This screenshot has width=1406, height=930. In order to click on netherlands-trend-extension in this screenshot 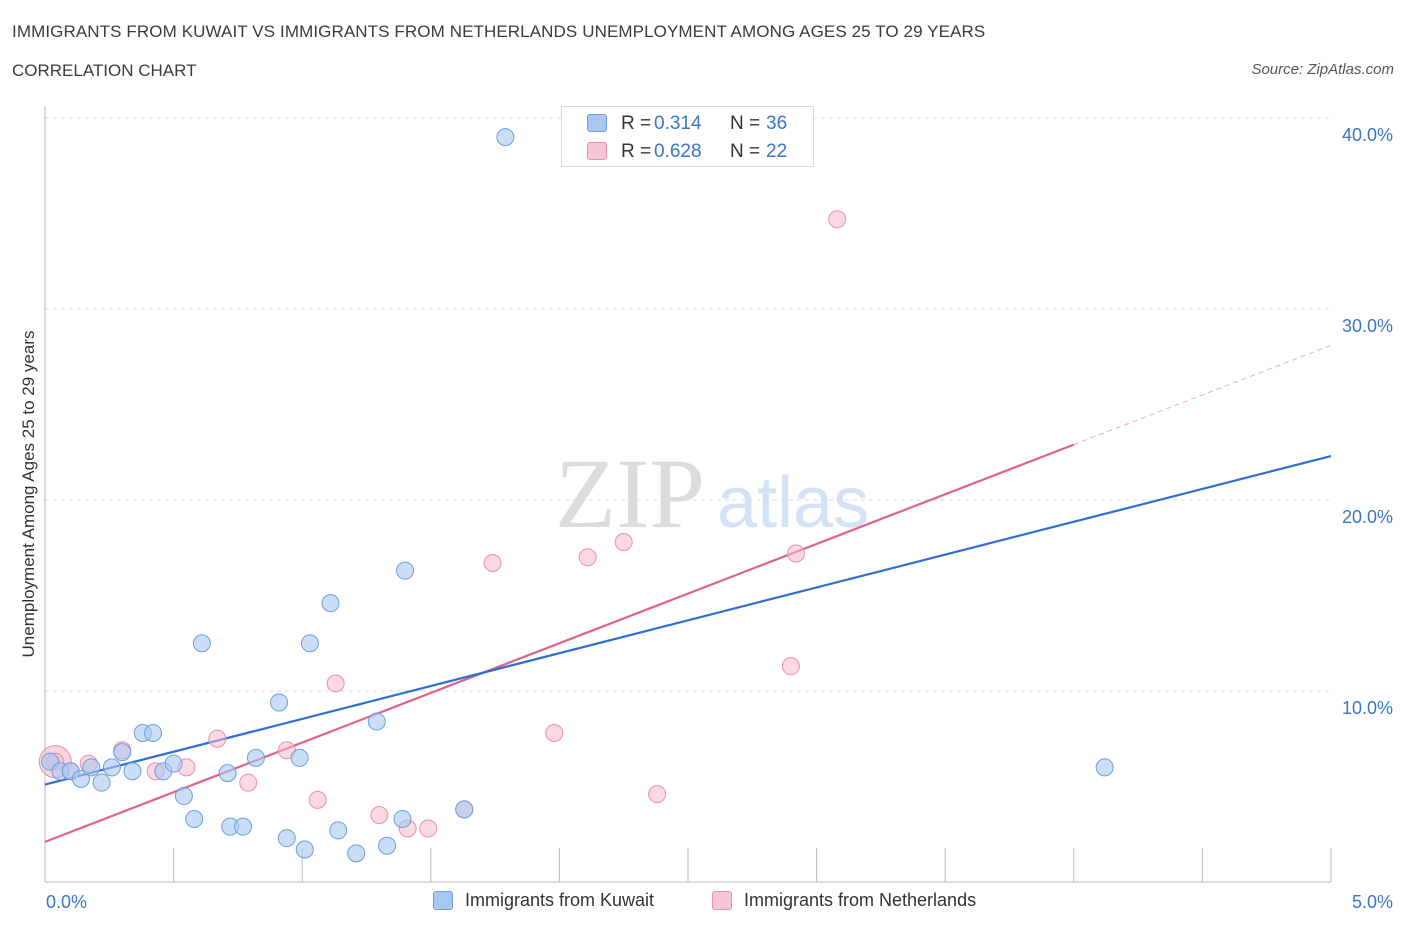, I will do `click(1202, 395)`.